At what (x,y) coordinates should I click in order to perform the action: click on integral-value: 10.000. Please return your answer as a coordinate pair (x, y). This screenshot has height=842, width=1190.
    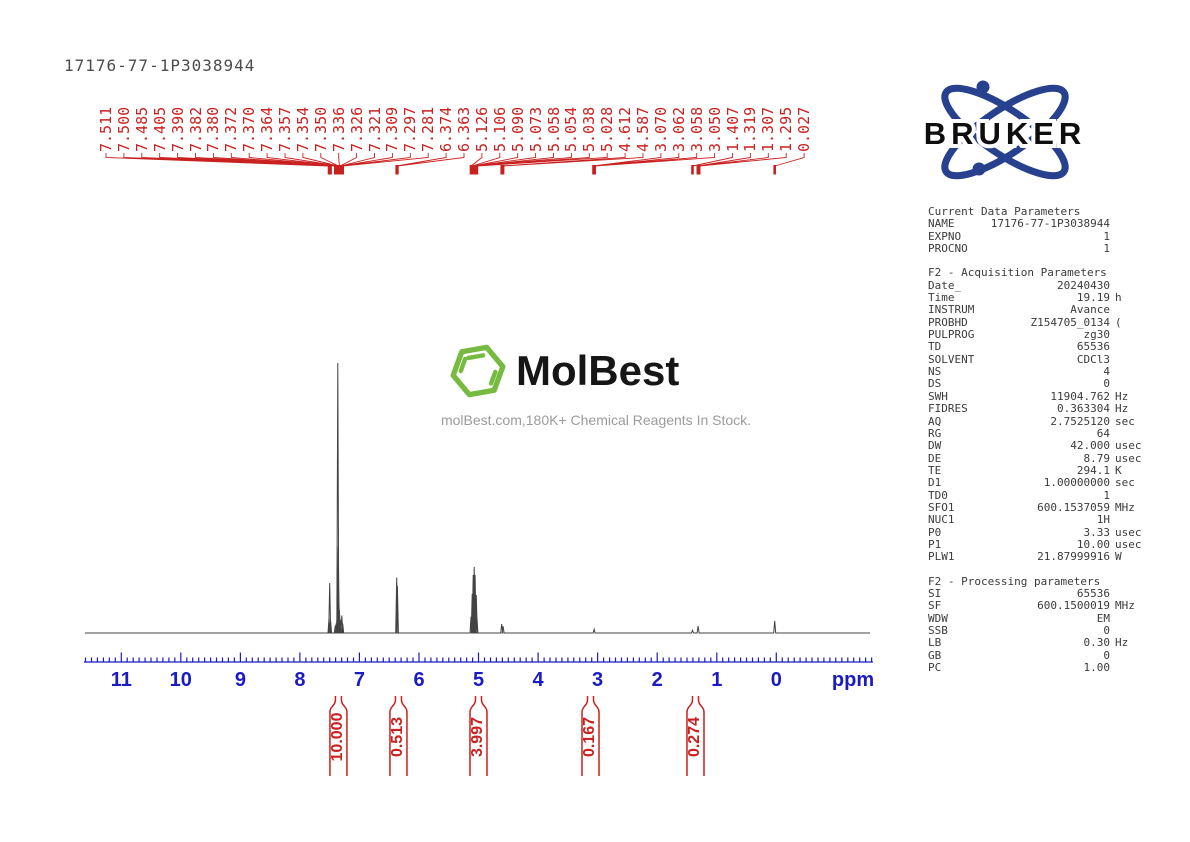
    Looking at the image, I should click on (337, 737).